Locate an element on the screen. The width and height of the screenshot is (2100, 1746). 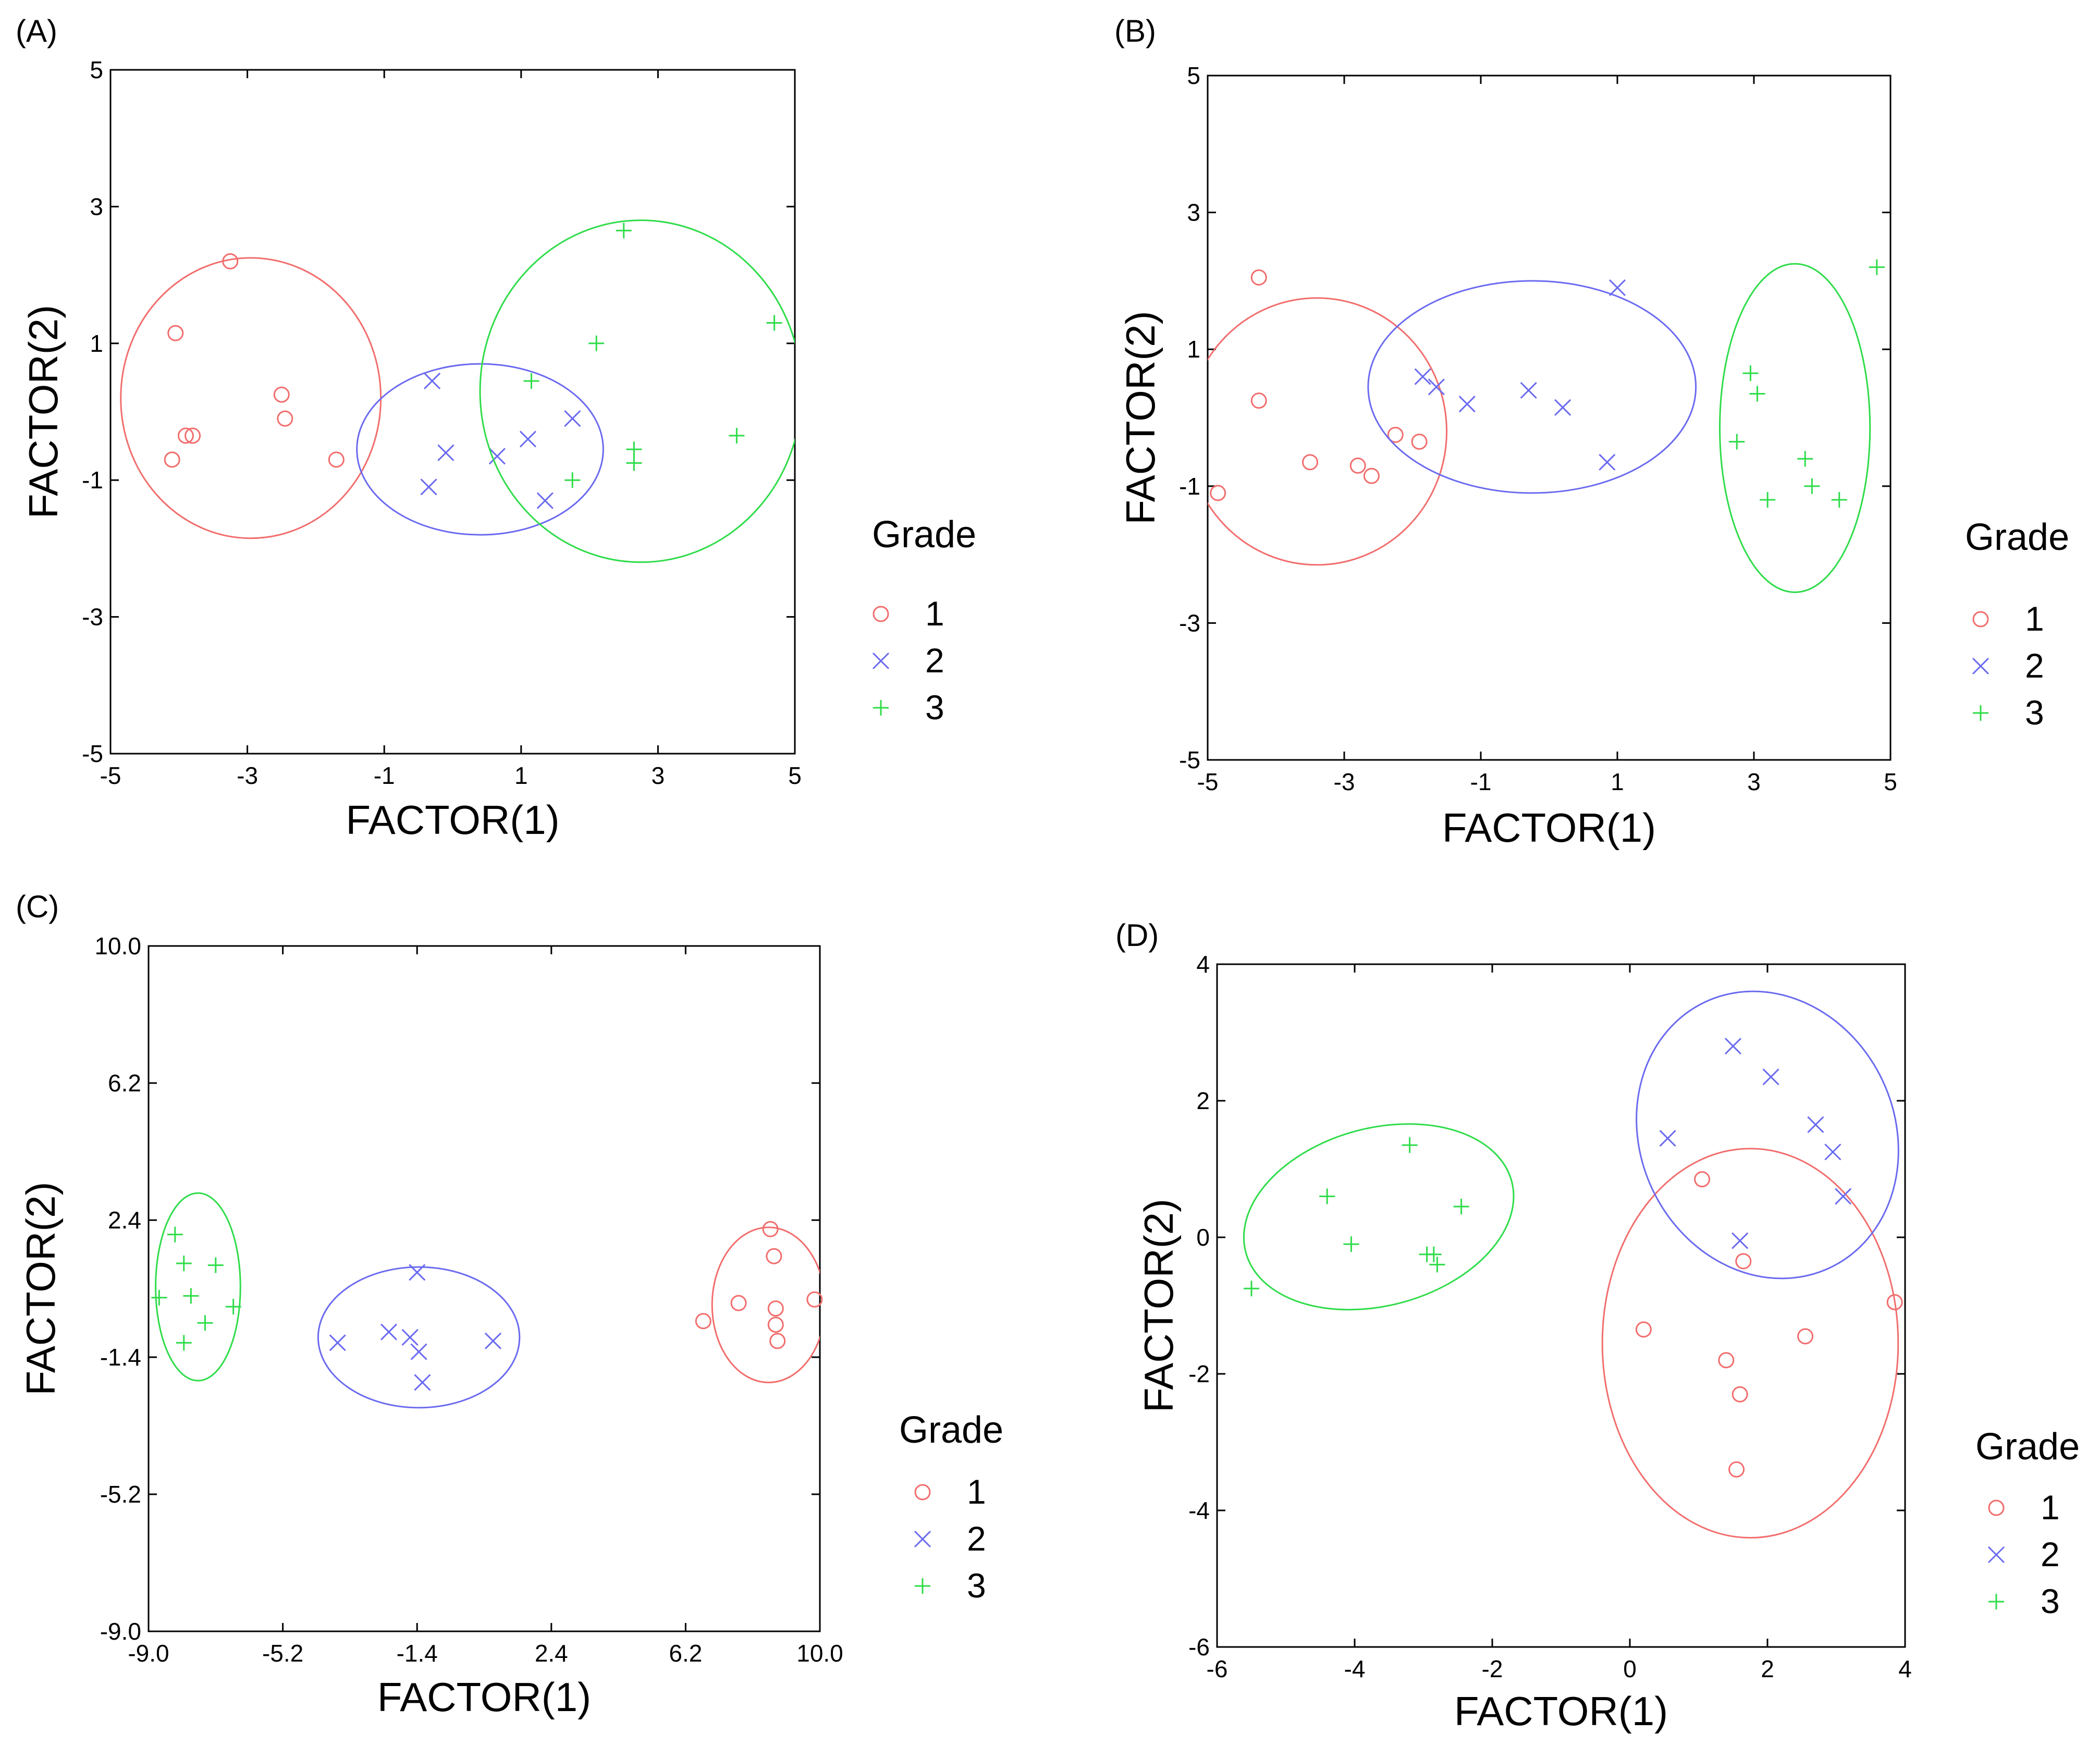
panel-label: (A) is located at coordinates (36, 31).